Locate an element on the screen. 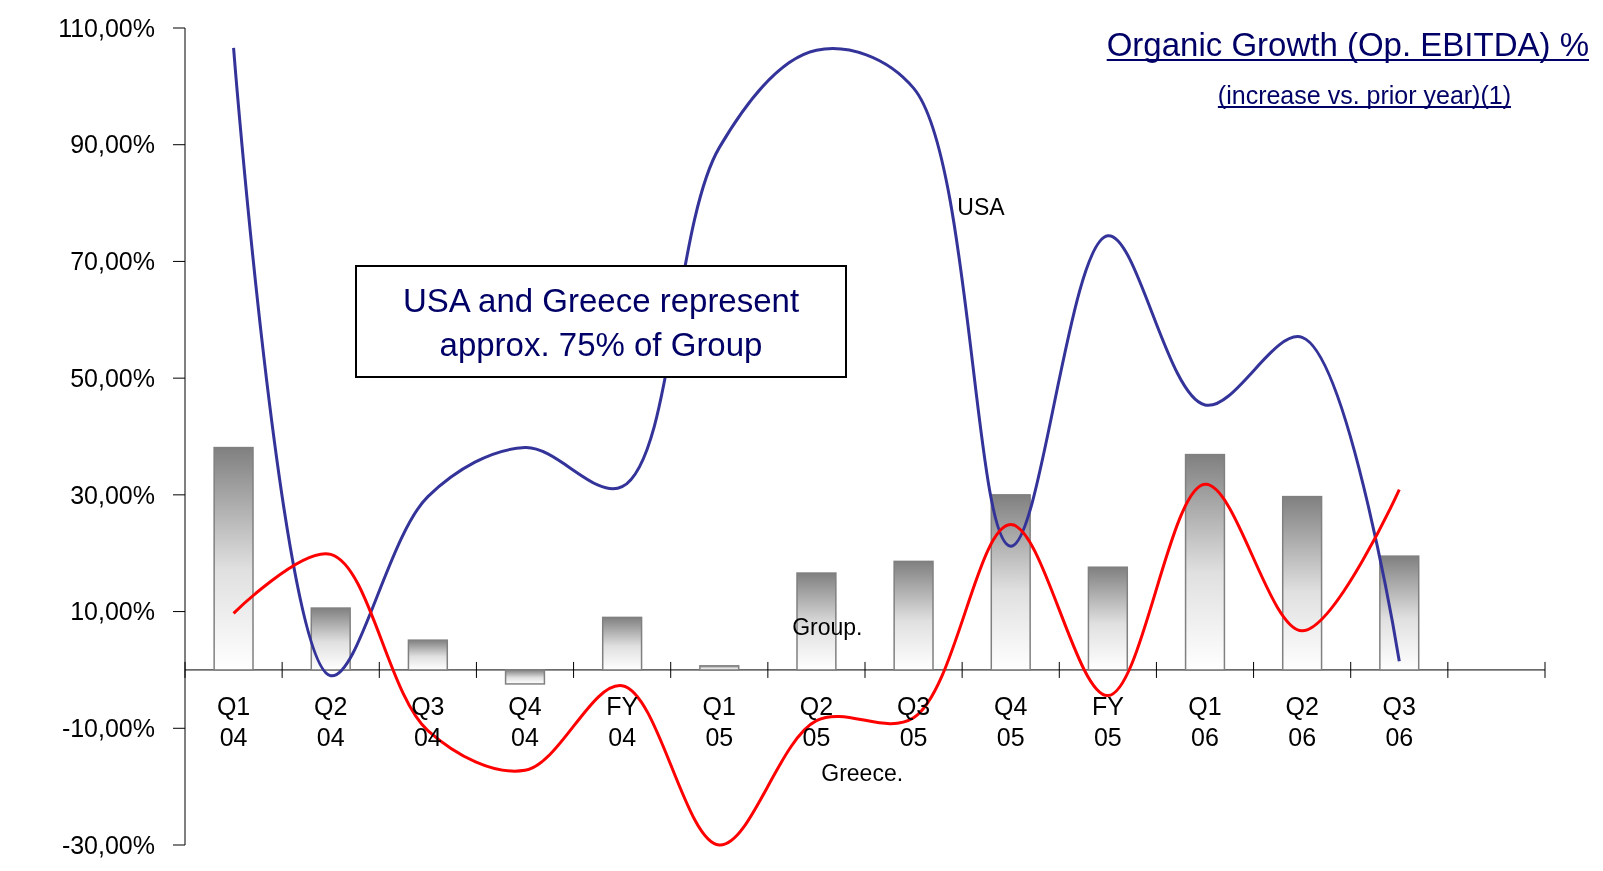 The height and width of the screenshot is (871, 1603). y-tick-label: -10,00% is located at coordinates (108, 728).